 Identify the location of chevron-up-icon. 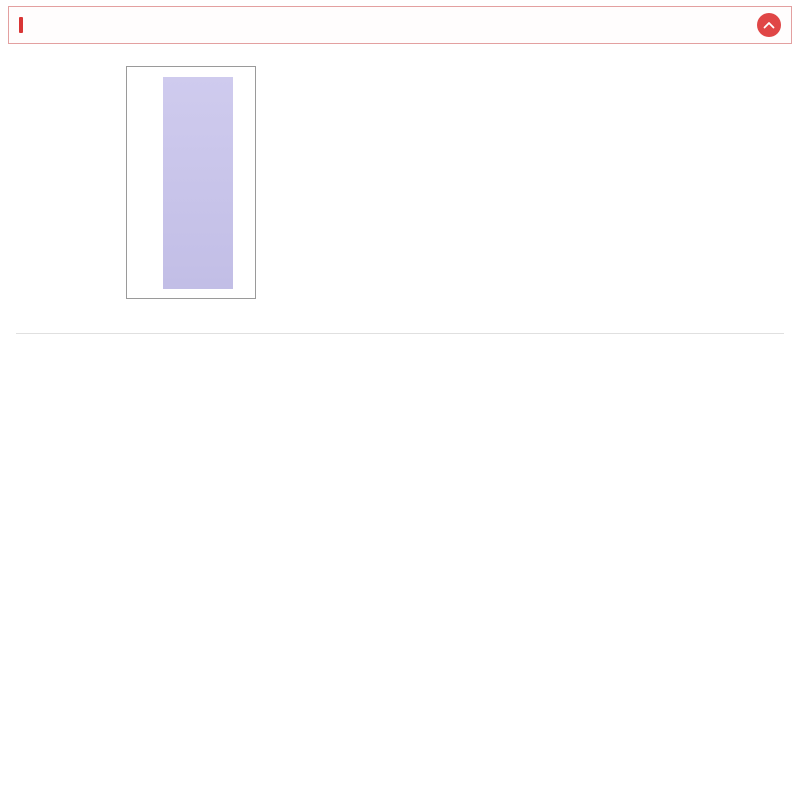
(769, 25).